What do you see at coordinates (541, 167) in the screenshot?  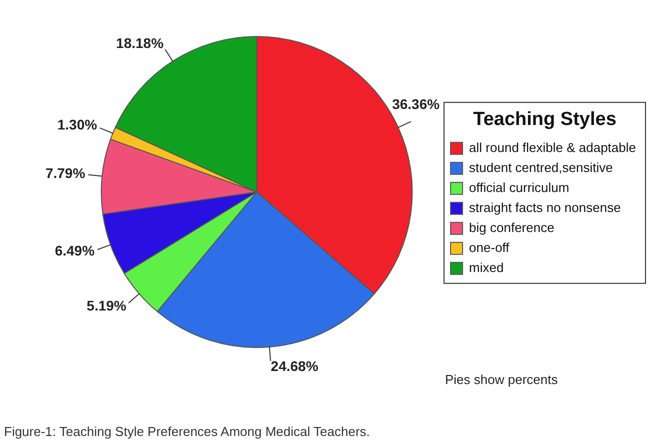 I see `legend-label: student centred,sensitive` at bounding box center [541, 167].